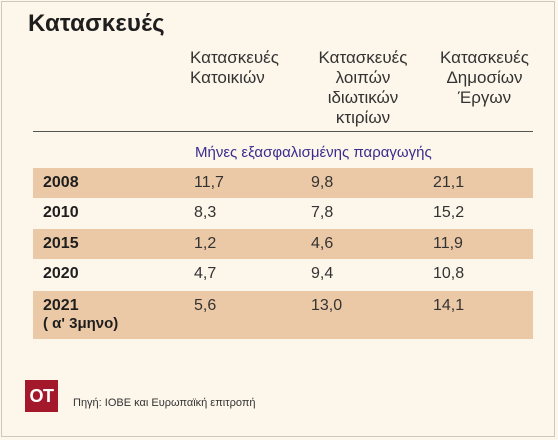 This screenshot has height=440, width=558. Describe the element at coordinates (449, 212) in the screenshot. I see `value-public-works: 15,2` at that location.